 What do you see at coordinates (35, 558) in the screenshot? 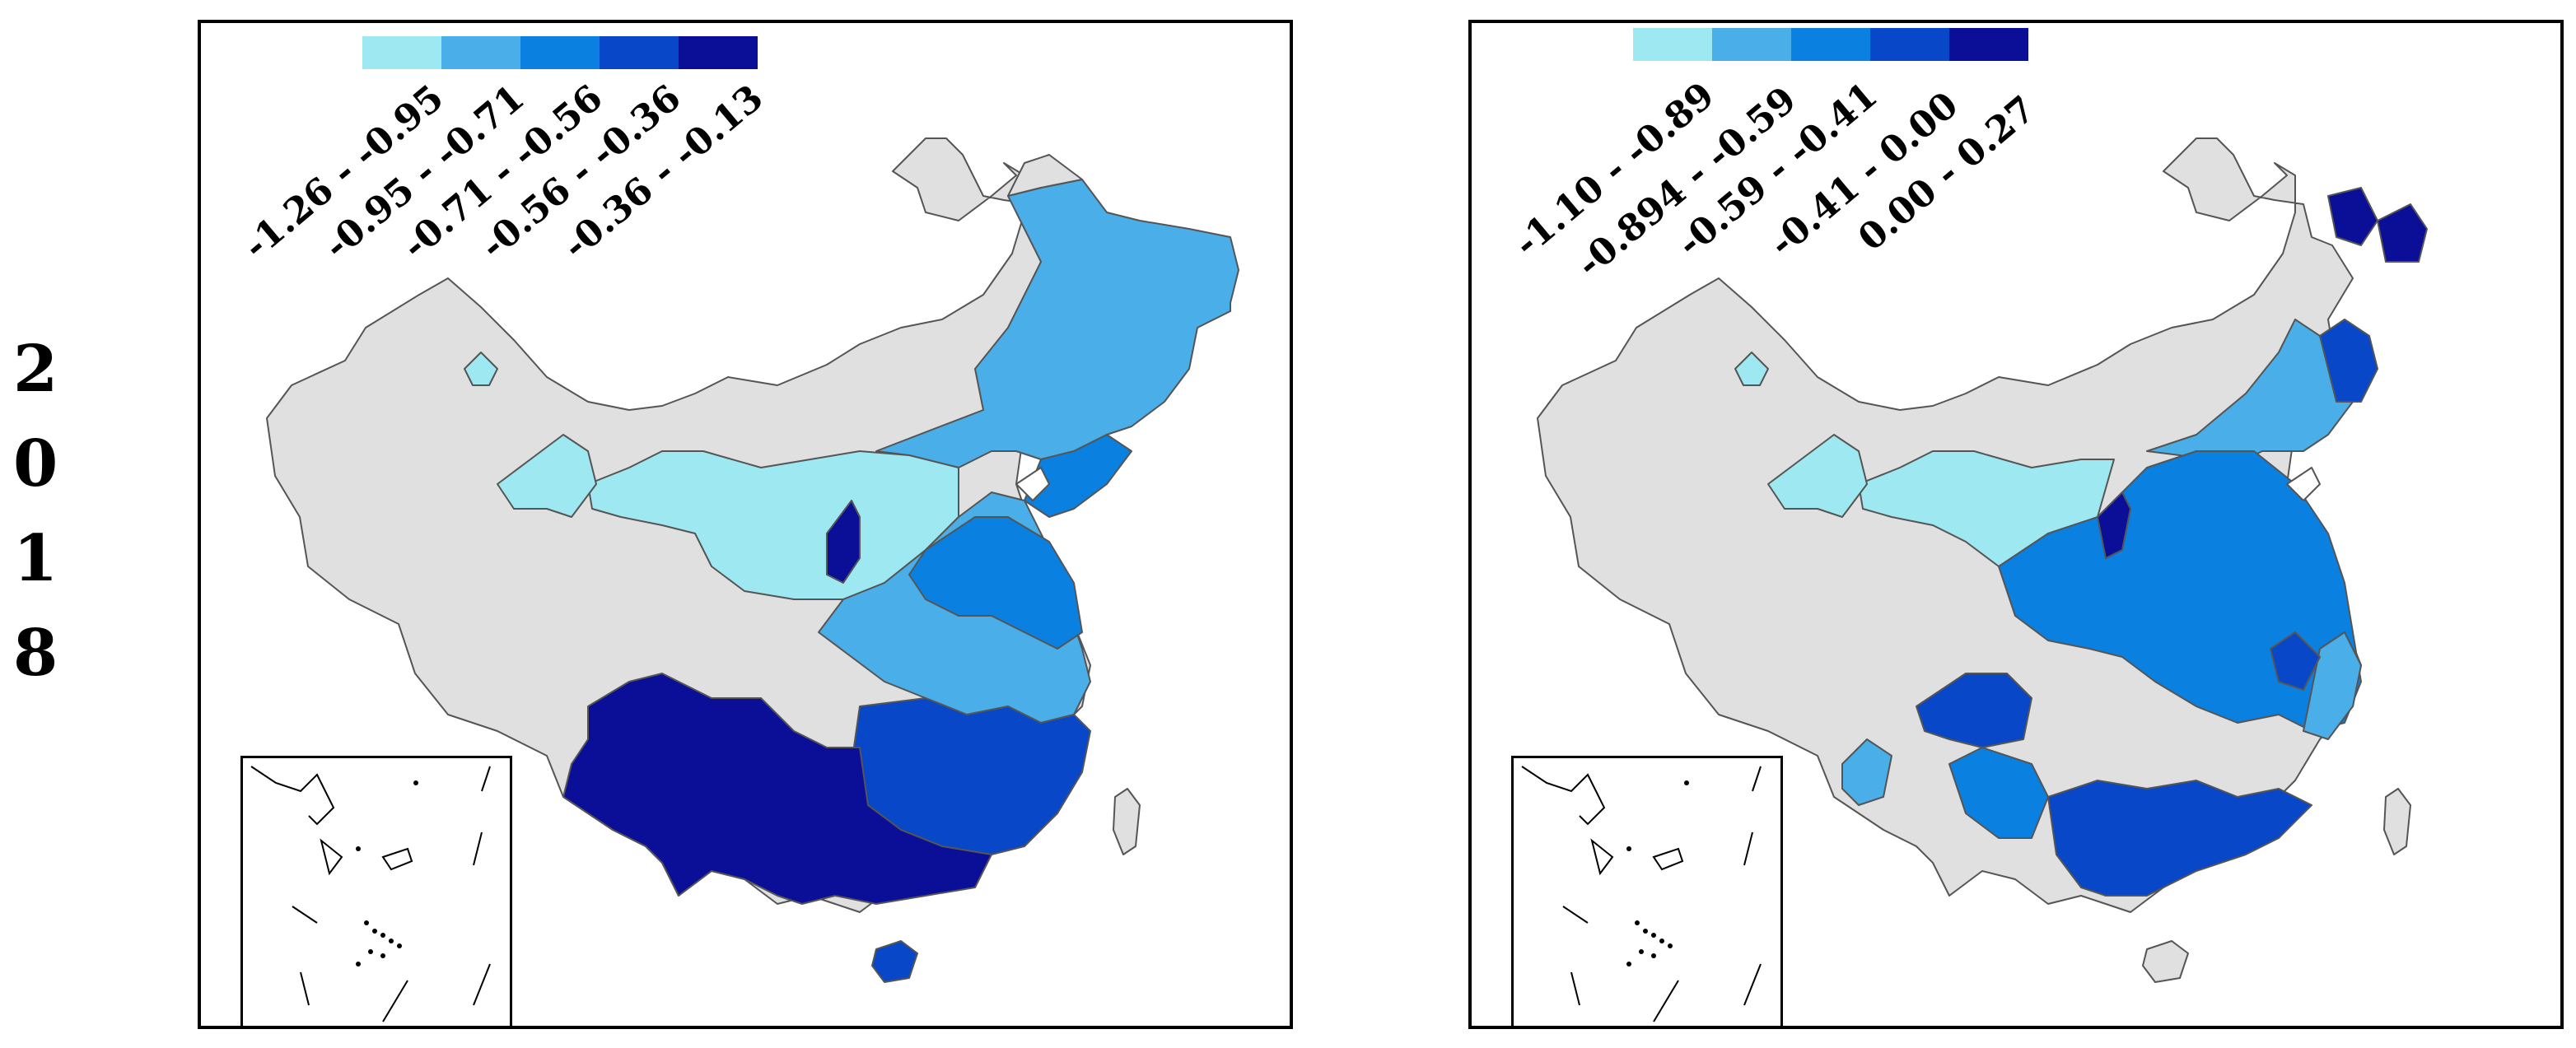
I see `year-digit: 1` at bounding box center [35, 558].